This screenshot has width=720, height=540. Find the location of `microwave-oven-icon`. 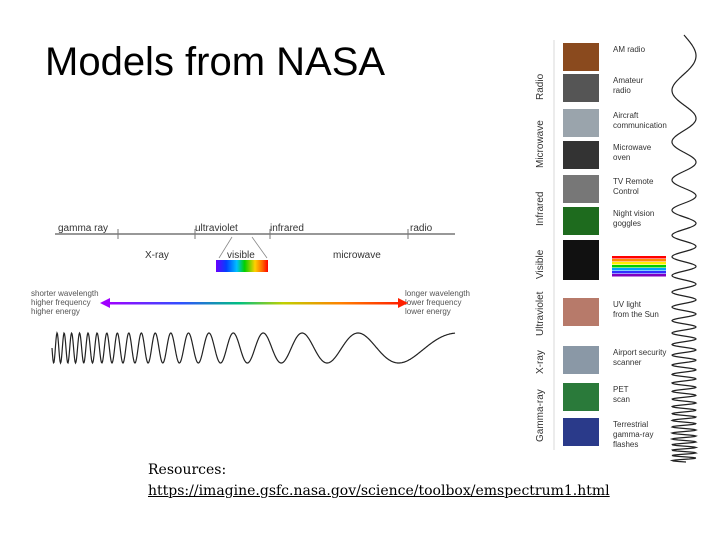

microwave-oven-icon is located at coordinates (581, 155).